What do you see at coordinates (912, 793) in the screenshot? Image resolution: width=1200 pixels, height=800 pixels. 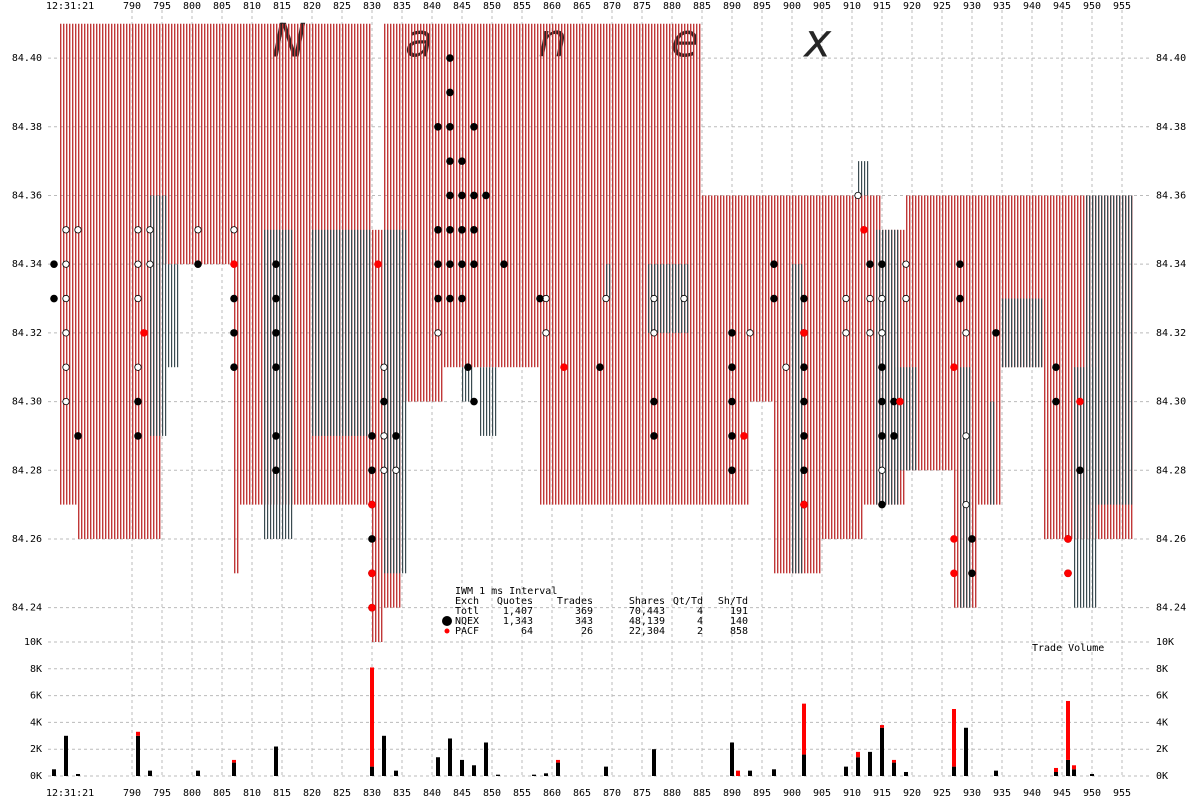 I see `x-tick-label: 920` at bounding box center [912, 793].